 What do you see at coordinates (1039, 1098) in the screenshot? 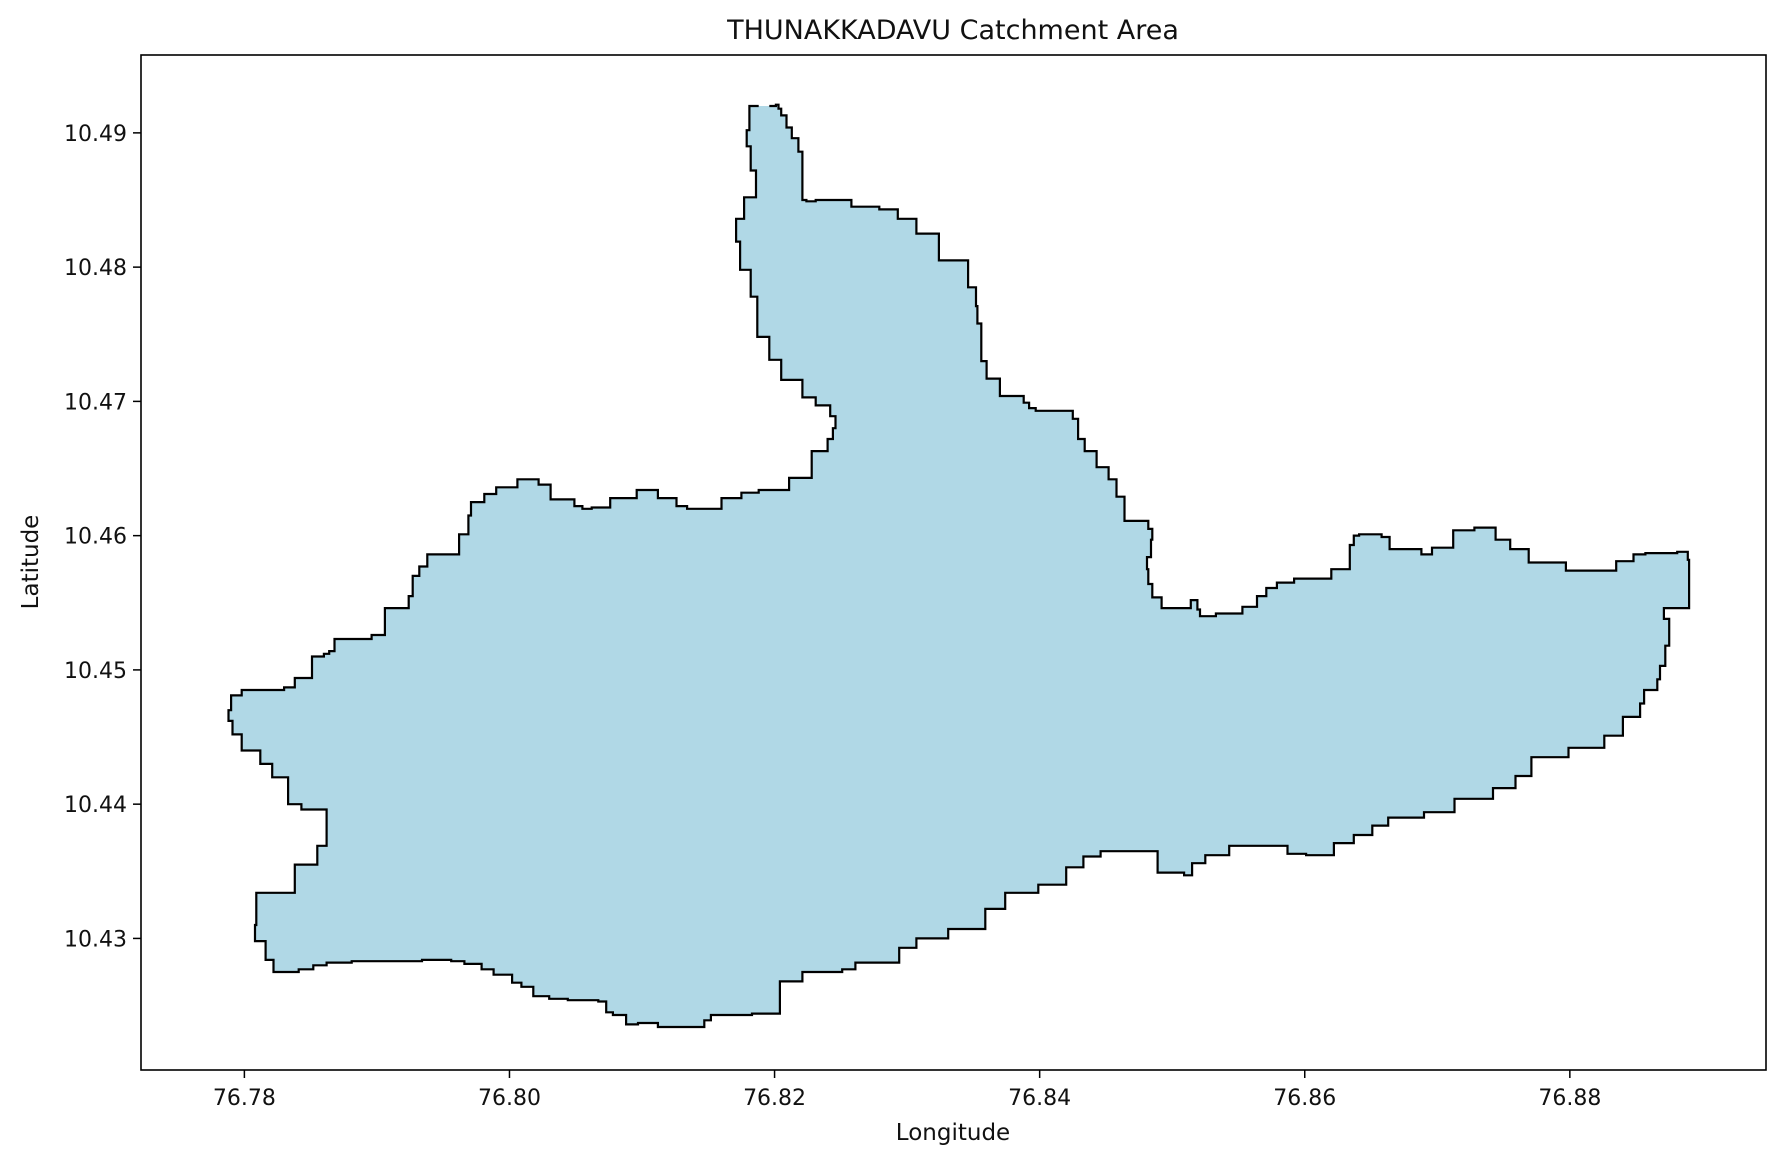
I see `x-tick-label: 76.84` at bounding box center [1039, 1098].